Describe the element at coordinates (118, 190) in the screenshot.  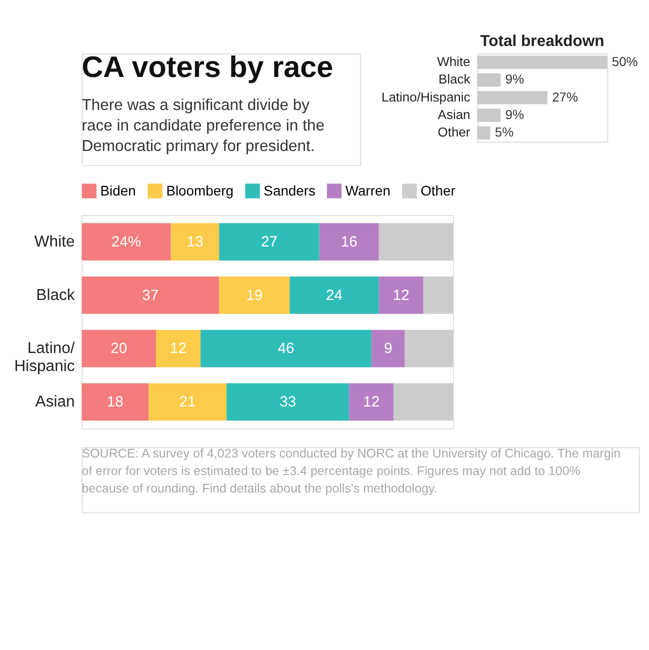
I see `legend-label: Biden` at that location.